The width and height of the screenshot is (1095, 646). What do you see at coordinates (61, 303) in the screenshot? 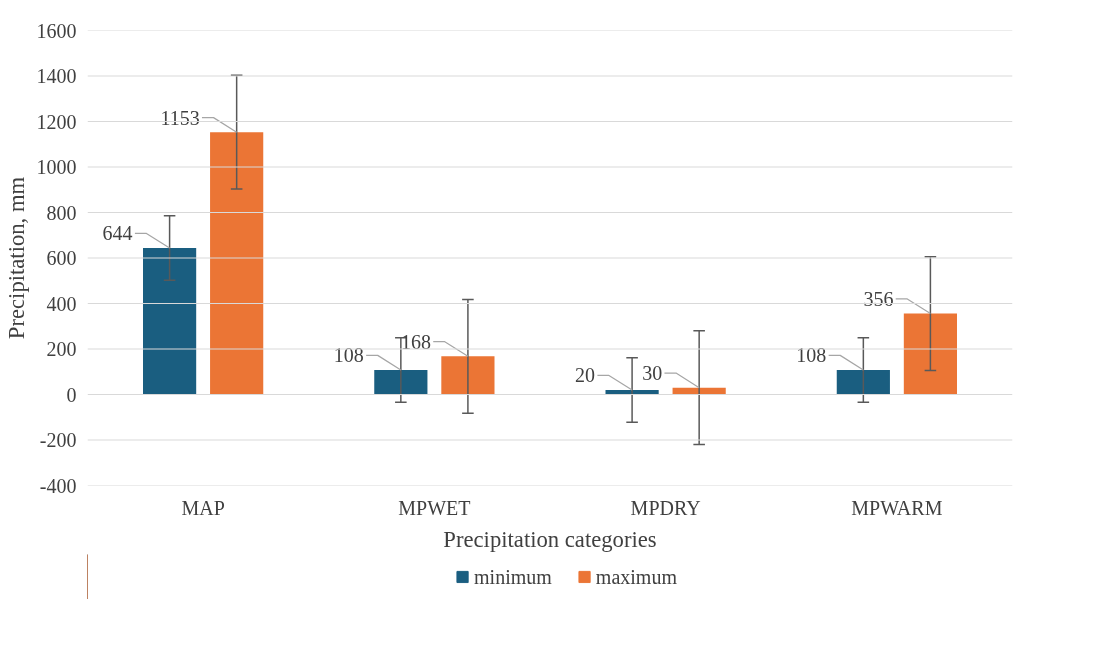
I see `y-tick-label: 400` at bounding box center [61, 303].